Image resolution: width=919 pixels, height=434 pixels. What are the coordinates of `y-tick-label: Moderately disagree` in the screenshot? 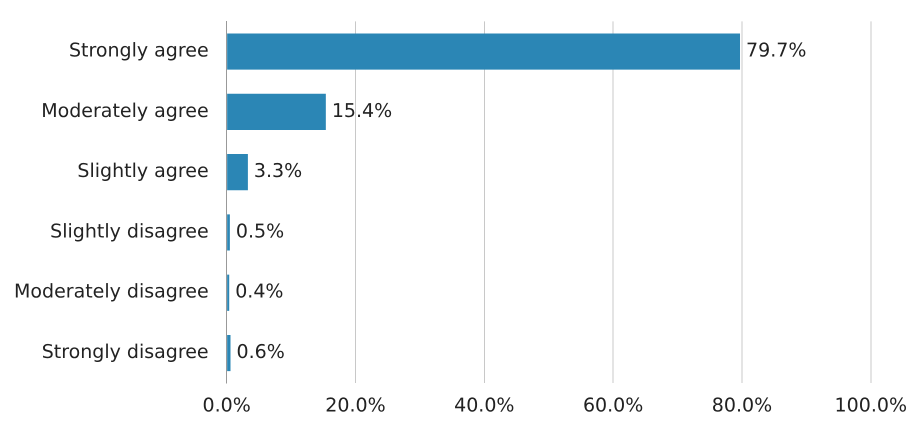 It's located at (111, 291).